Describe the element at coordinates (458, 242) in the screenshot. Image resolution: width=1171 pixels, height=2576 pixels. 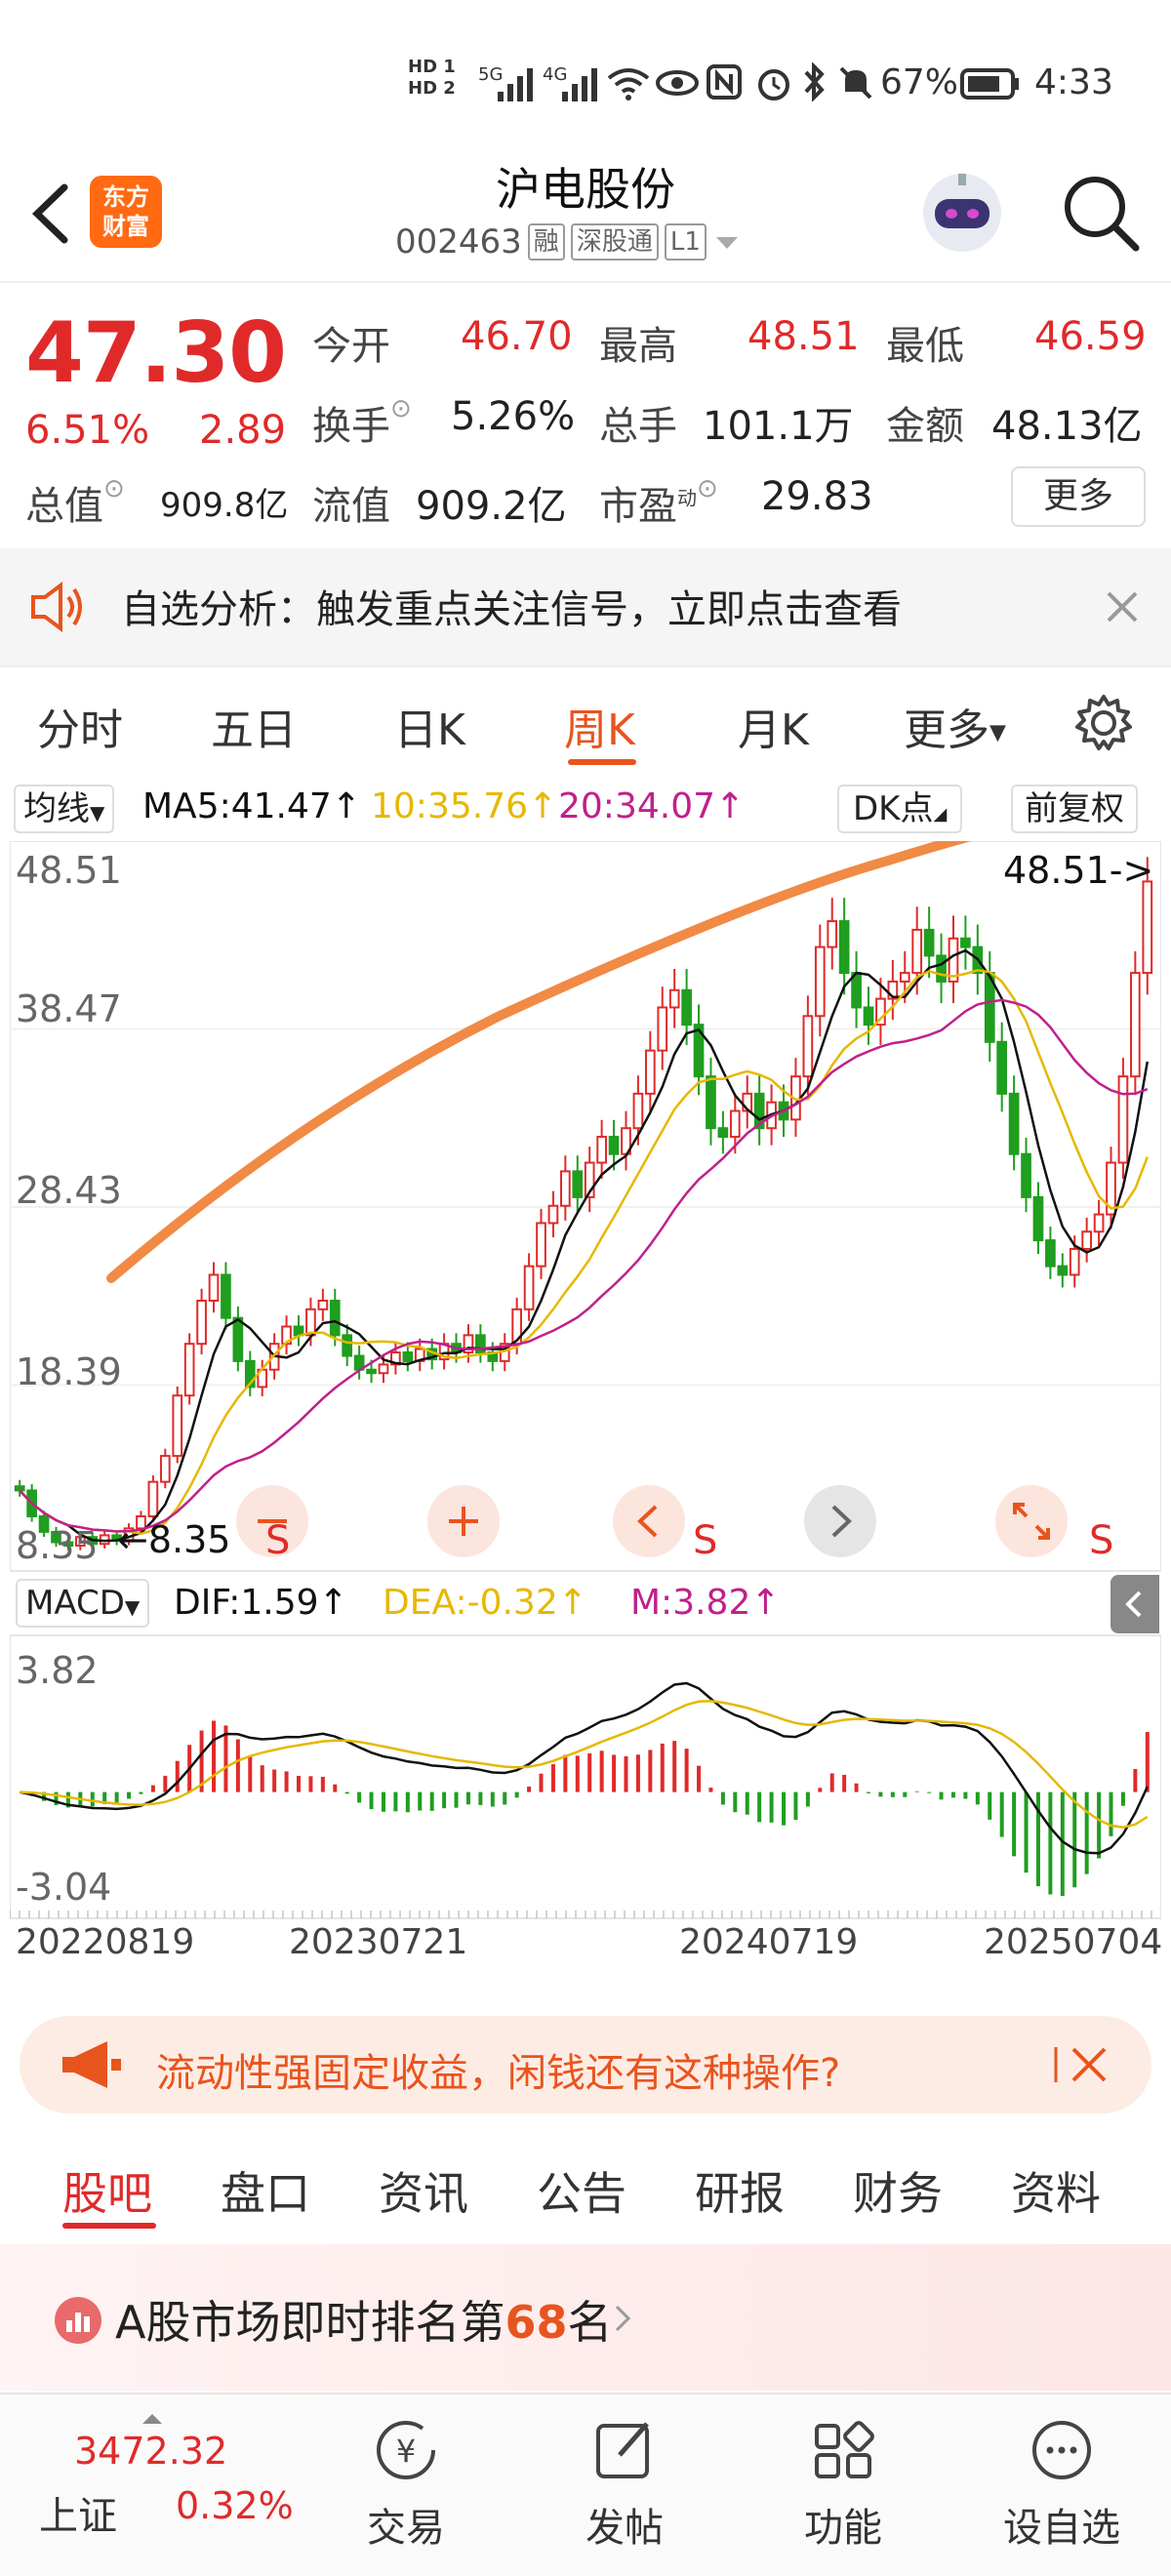
I see `stock-code: 002463` at that location.